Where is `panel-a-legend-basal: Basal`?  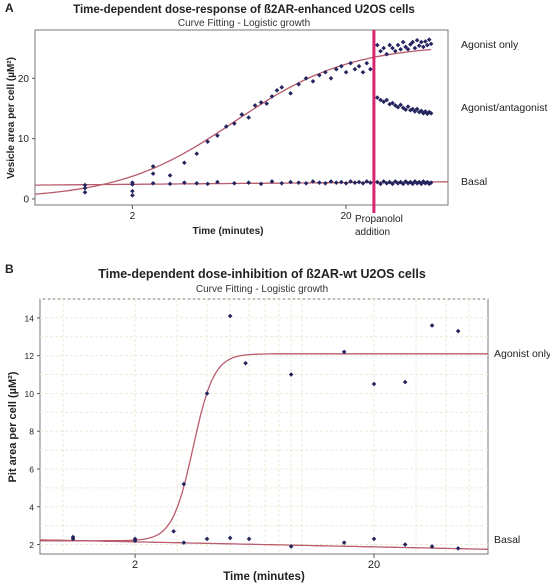 panel-a-legend-basal: Basal is located at coordinates (474, 182).